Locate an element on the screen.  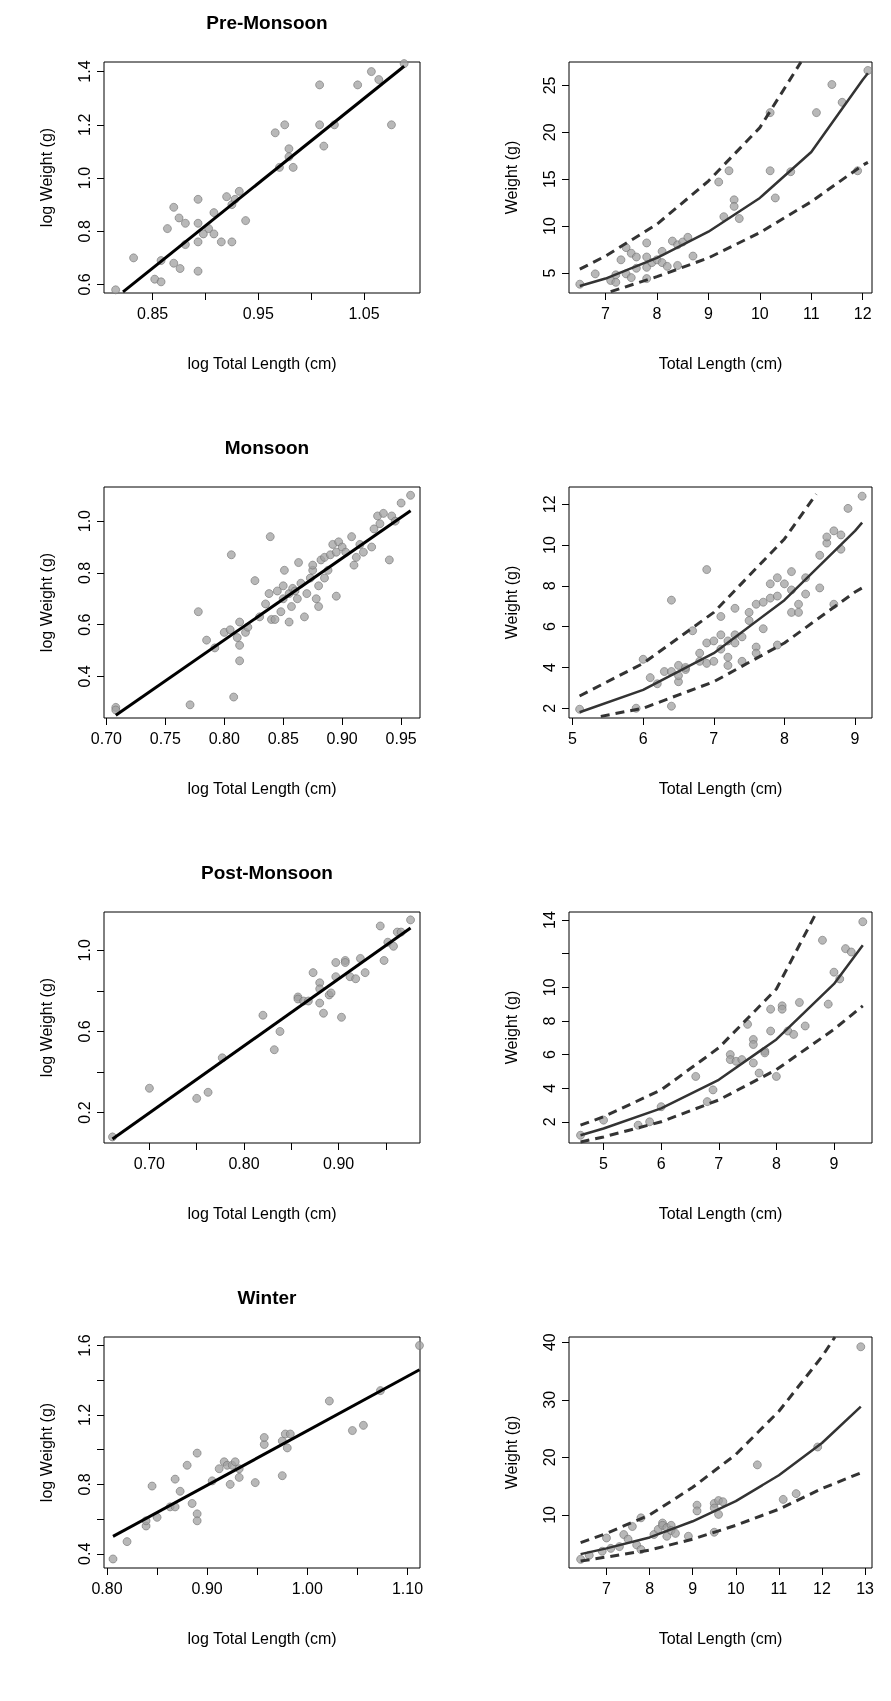
y-tick-label: 12 is located at coordinates (549, 504).